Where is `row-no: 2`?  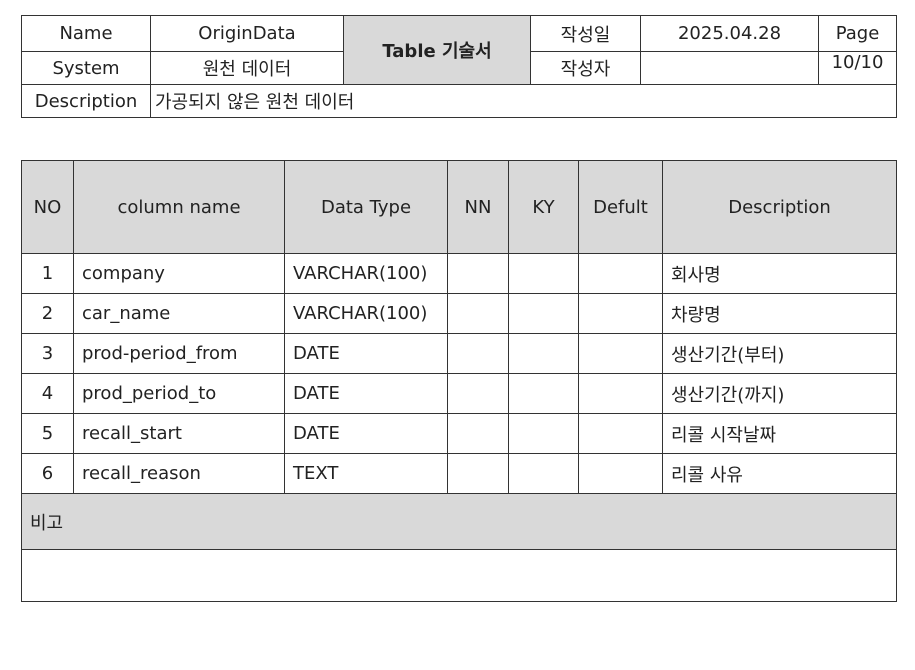
row-no: 2 is located at coordinates (47, 313).